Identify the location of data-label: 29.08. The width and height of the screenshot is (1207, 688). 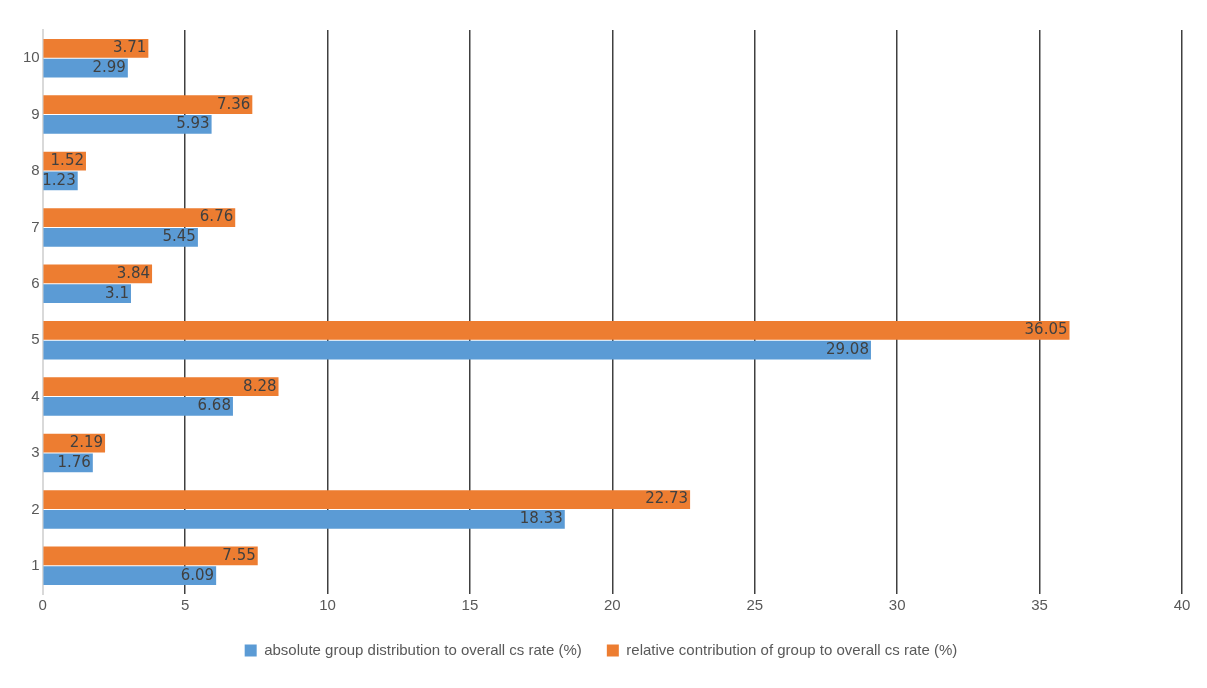
(847, 348).